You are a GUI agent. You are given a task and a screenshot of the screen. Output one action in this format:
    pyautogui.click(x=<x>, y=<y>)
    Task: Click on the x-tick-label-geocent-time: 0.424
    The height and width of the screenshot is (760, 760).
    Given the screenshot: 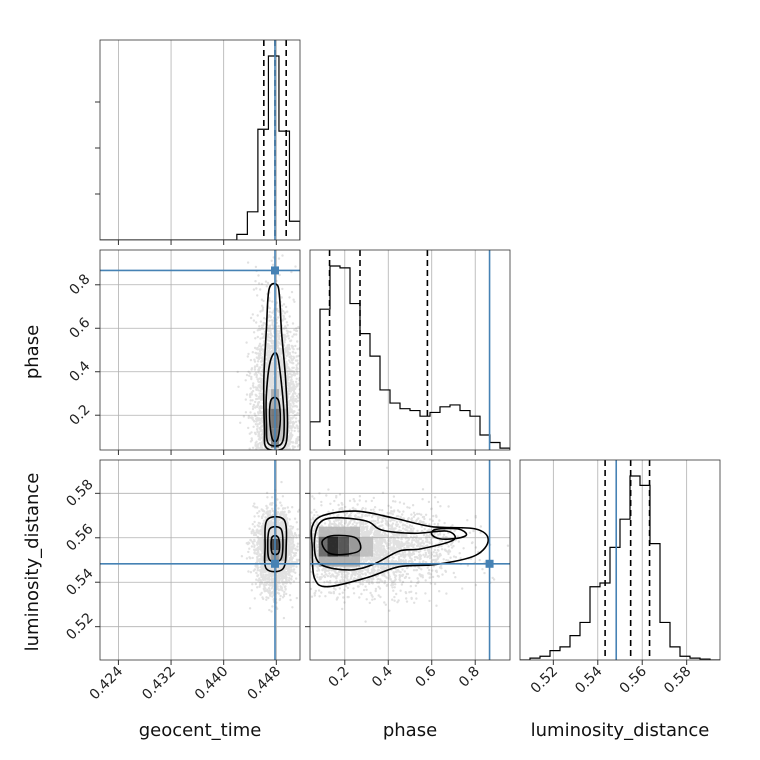 What is the action you would take?
    pyautogui.click(x=107, y=683)
    